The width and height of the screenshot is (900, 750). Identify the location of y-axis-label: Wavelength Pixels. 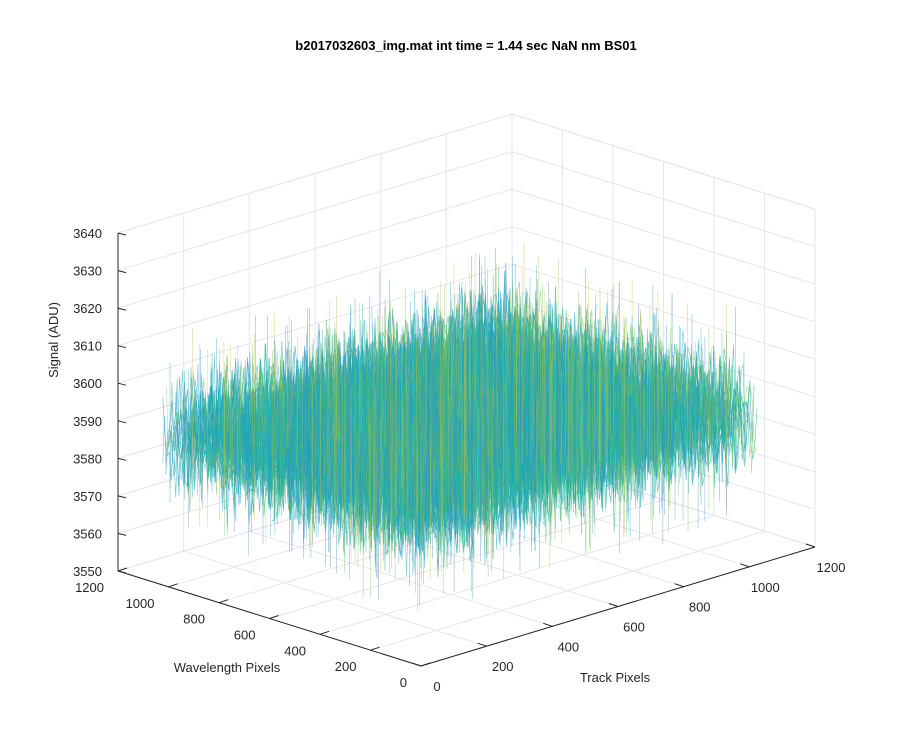
(227, 667).